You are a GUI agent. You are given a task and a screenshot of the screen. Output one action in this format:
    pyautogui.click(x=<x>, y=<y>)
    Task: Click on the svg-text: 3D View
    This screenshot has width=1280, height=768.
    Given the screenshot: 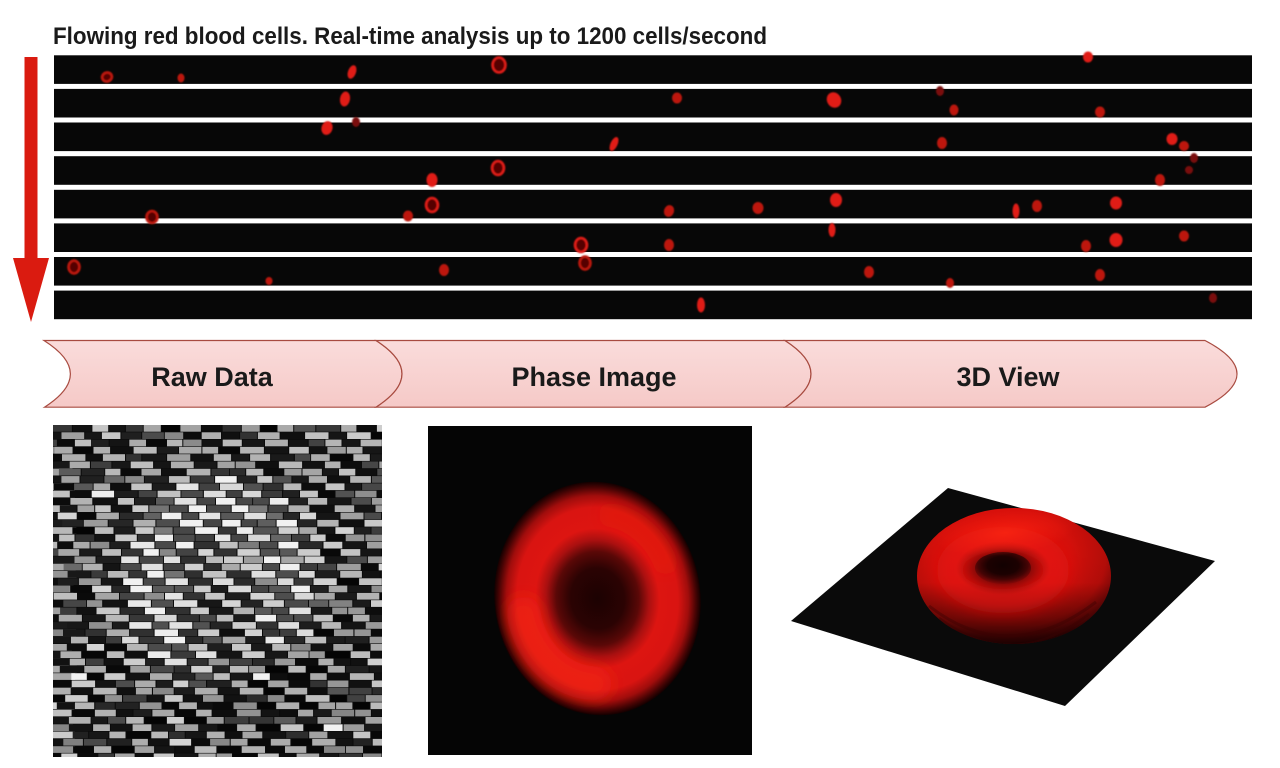 What is the action you would take?
    pyautogui.click(x=1008, y=377)
    